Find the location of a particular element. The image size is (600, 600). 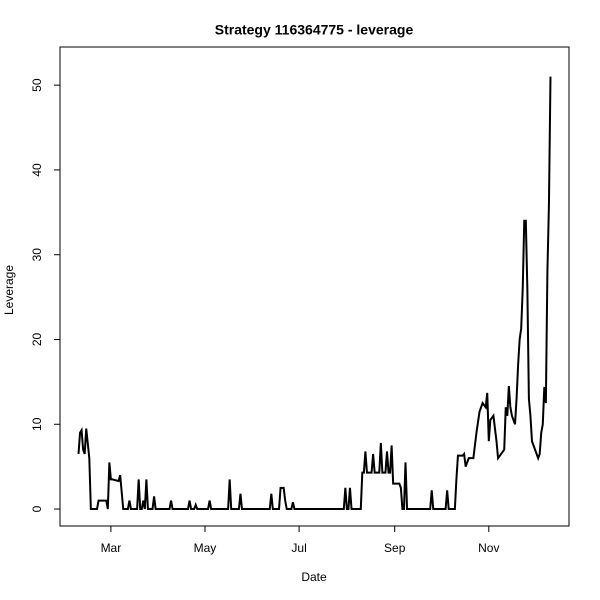

y-tick-label: 40 is located at coordinates (37, 170).